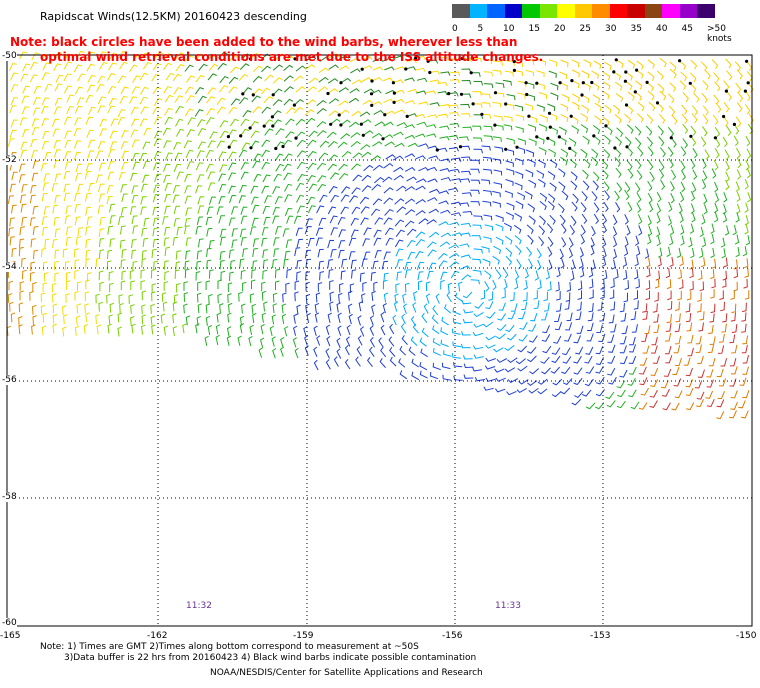 This screenshot has height=688, width=760. Describe the element at coordinates (9, 623) in the screenshot. I see `lat-label-60: -60` at that location.